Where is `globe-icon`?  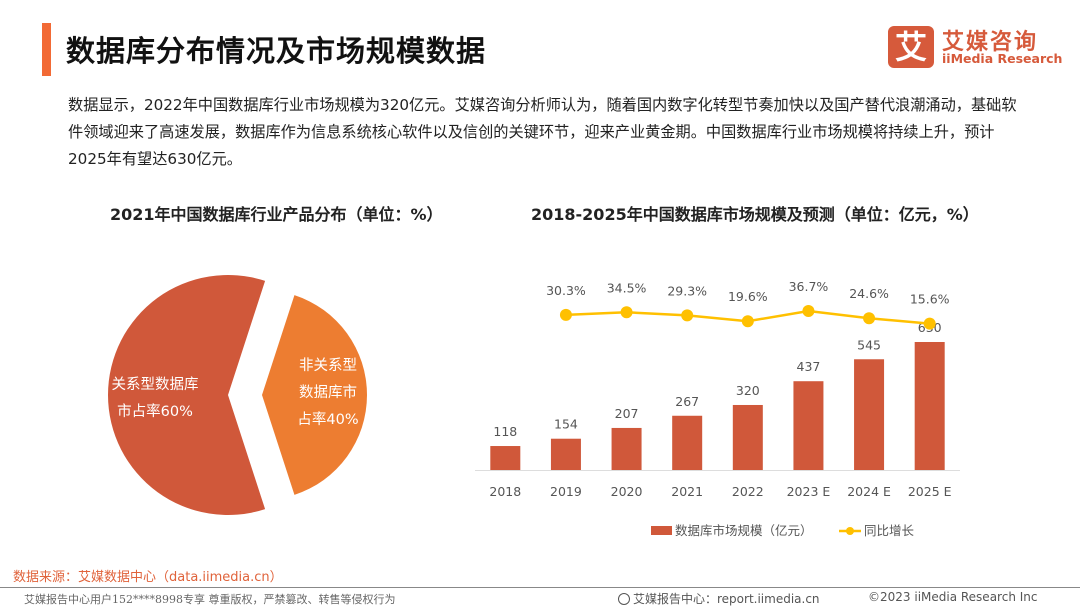
globe-icon is located at coordinates (624, 599).